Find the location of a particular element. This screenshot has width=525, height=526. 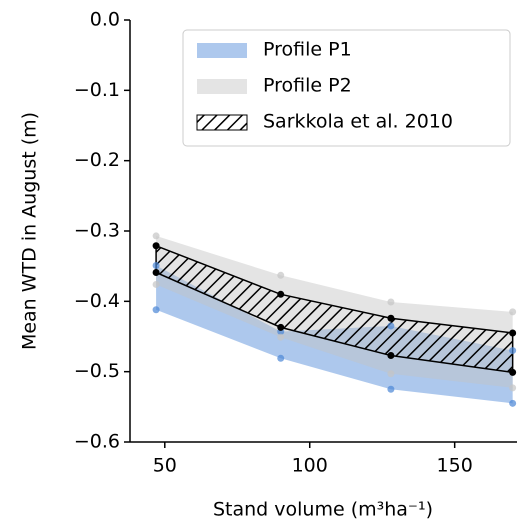

y-tick-label: −0.3 is located at coordinates (97, 231).